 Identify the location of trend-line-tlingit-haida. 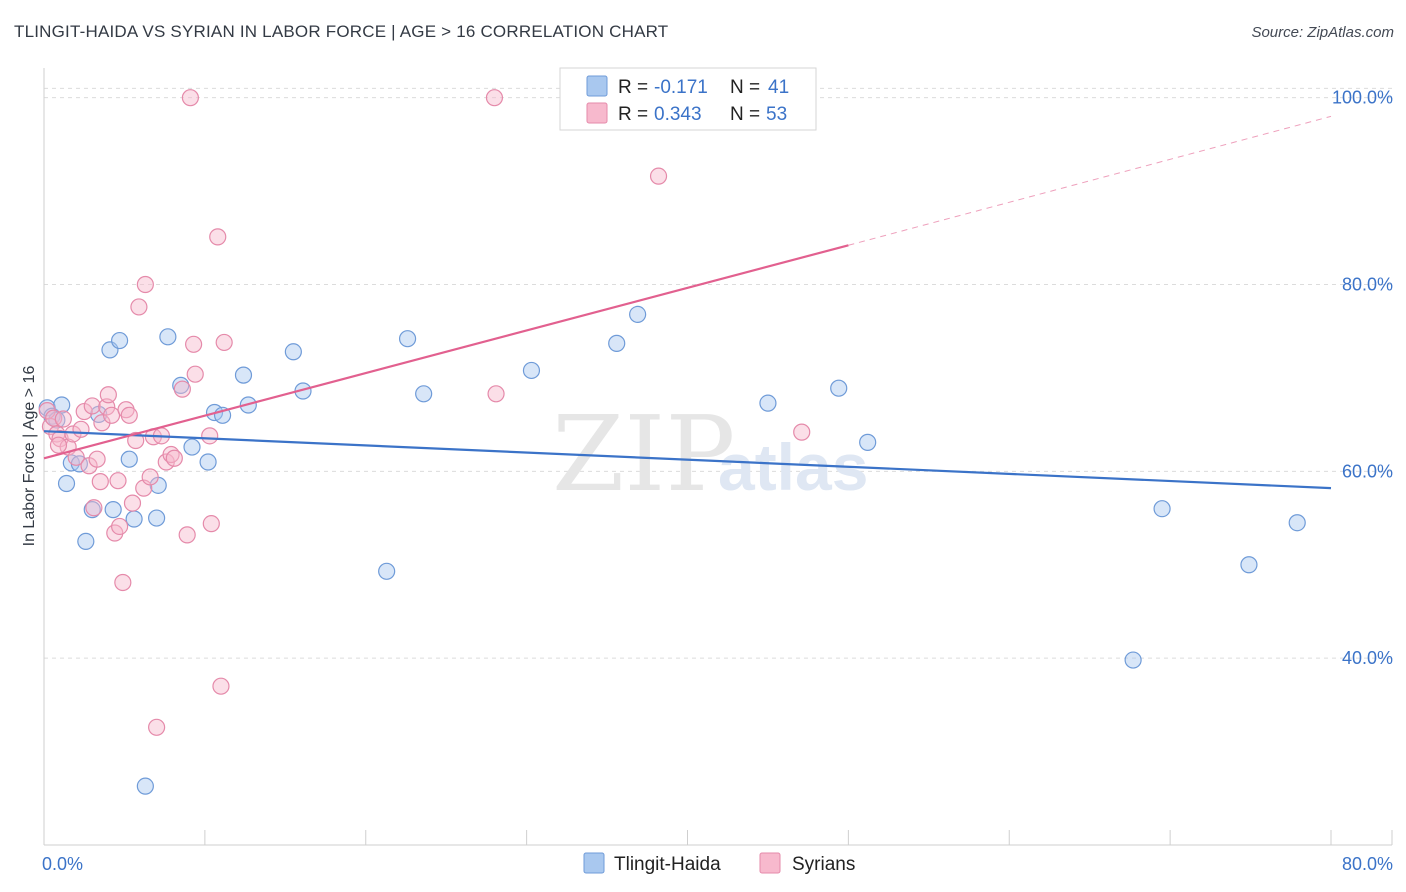
(687, 460).